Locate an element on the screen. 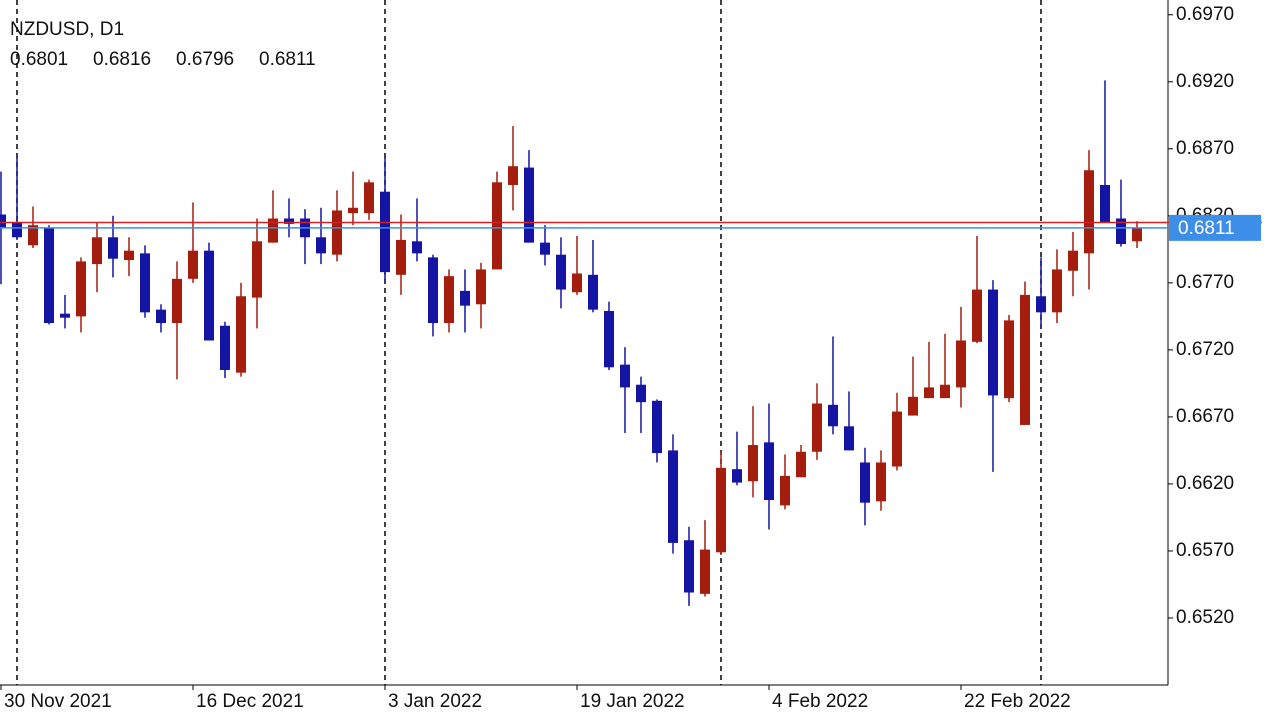  high-readout: 0.6816 is located at coordinates (122, 59).